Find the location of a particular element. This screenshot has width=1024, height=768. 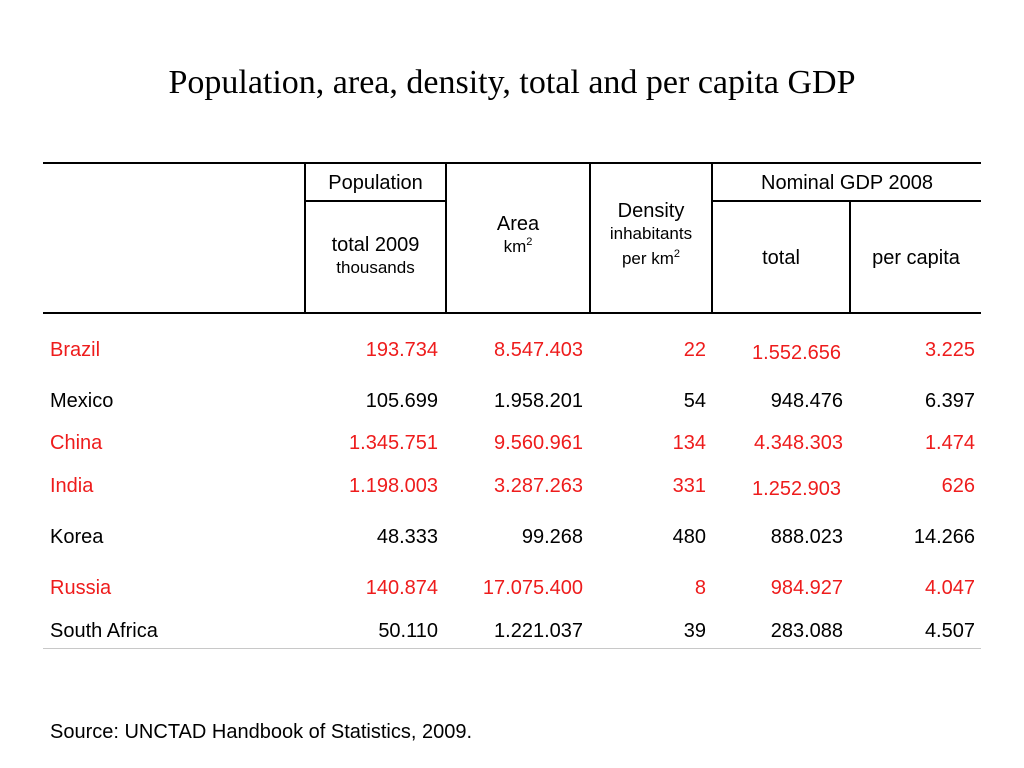

header-gdp-per-capita: per capita is located at coordinates (916, 258).